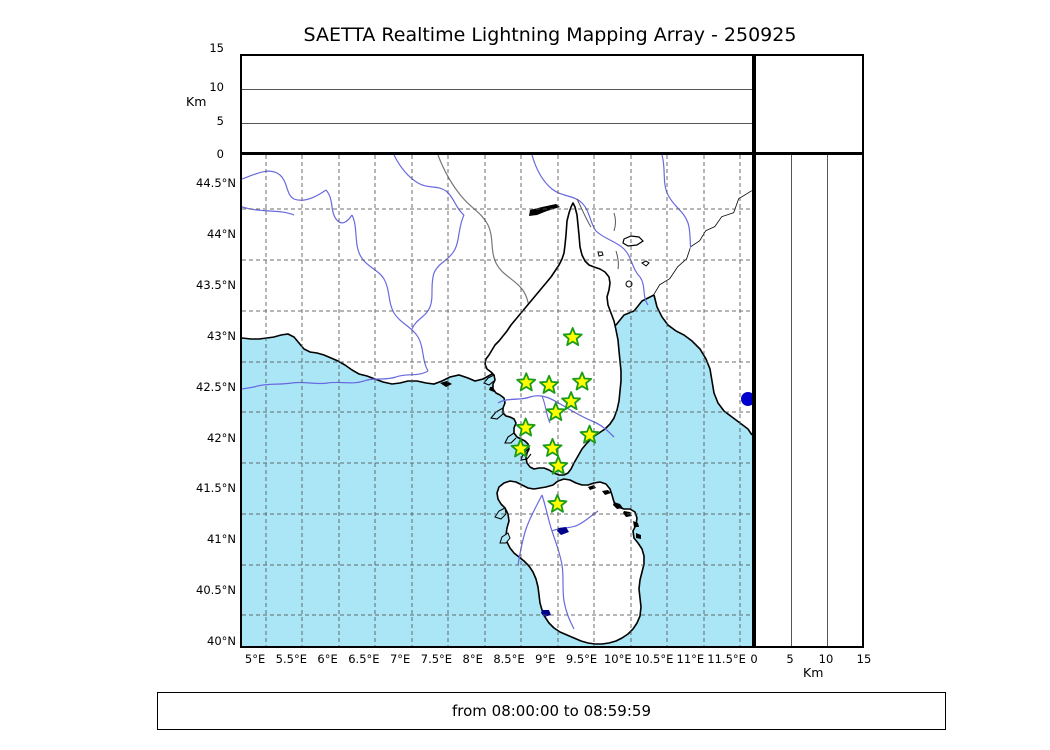 This screenshot has height=750, width=1050. I want to click on map-ytick-8: 40.5°N, so click(216, 590).